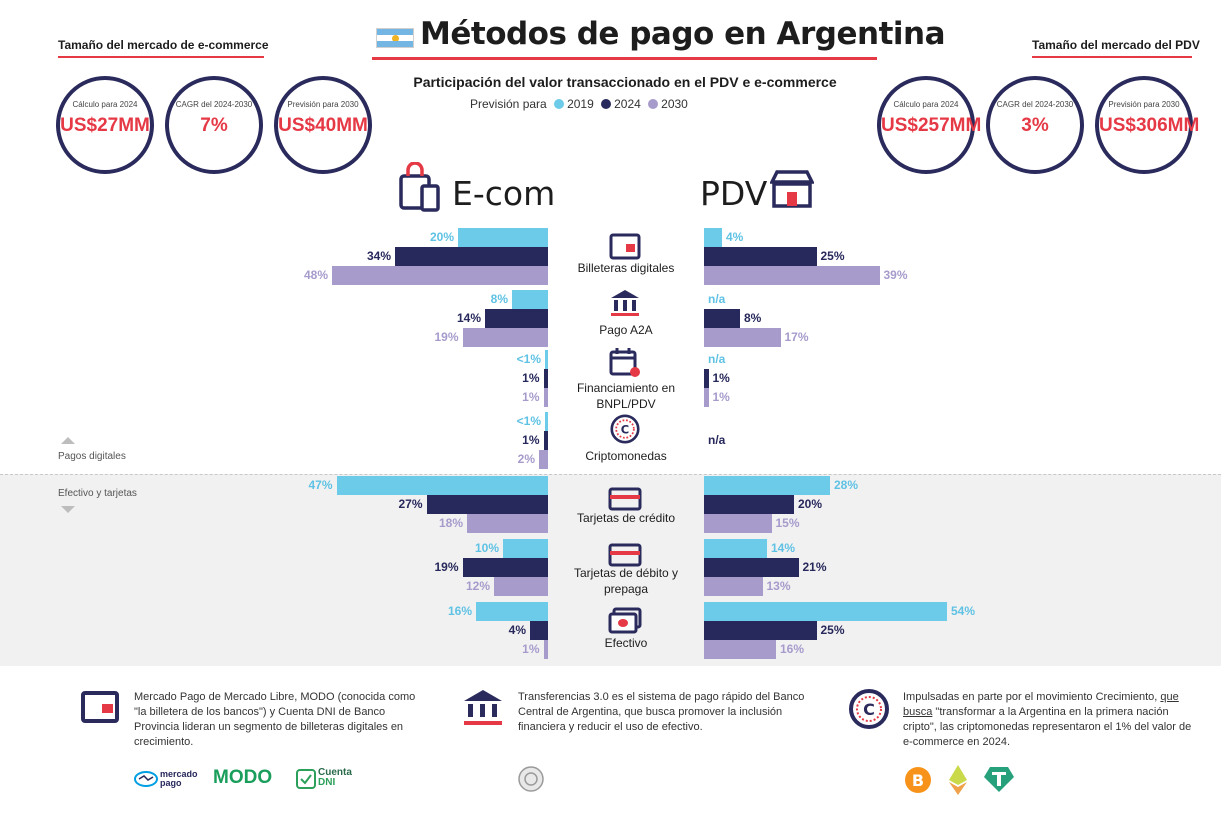 The image size is (1221, 813). Describe the element at coordinates (810, 504) in the screenshot. I see `pdv-value-label-2024: 20%` at that location.